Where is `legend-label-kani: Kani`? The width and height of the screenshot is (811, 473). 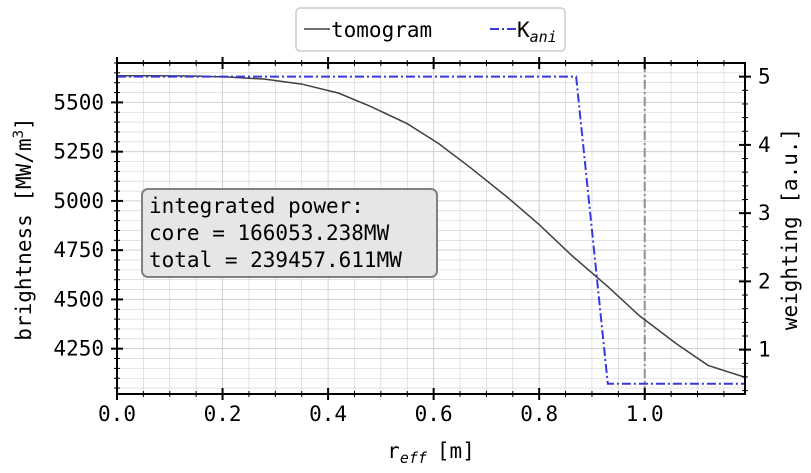 legend-label-kani: Kani is located at coordinates (537, 32).